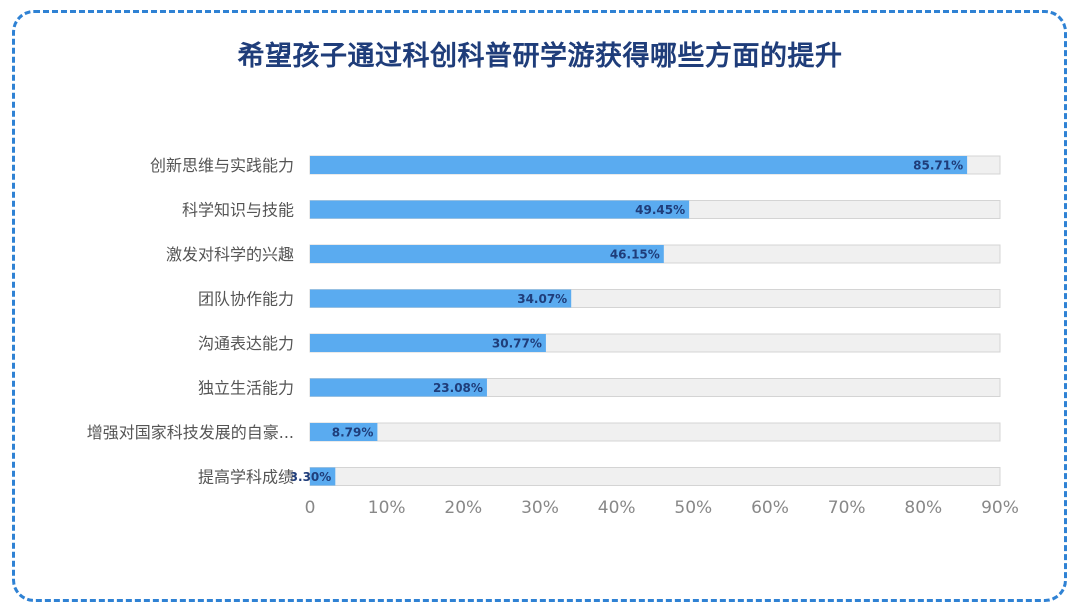  I want to click on value-label: 3.30%, so click(311, 477).